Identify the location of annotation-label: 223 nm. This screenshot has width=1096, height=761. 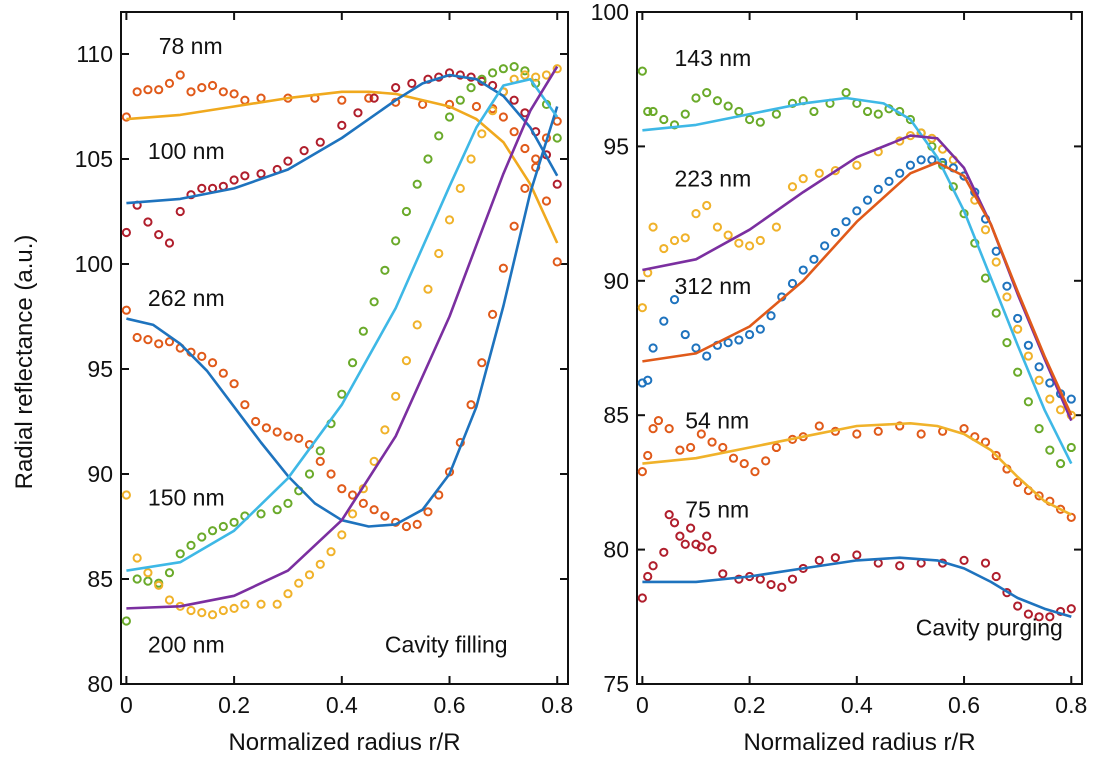
(713, 179).